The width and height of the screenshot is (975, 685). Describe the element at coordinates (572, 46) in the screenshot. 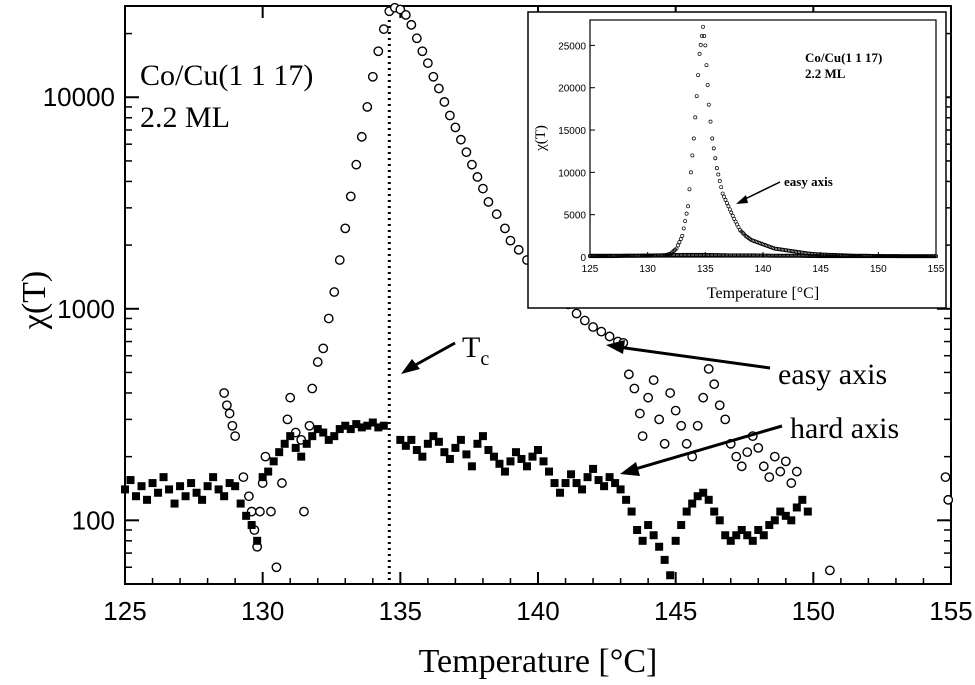

I see `inset-y-tick-label: 25000` at that location.